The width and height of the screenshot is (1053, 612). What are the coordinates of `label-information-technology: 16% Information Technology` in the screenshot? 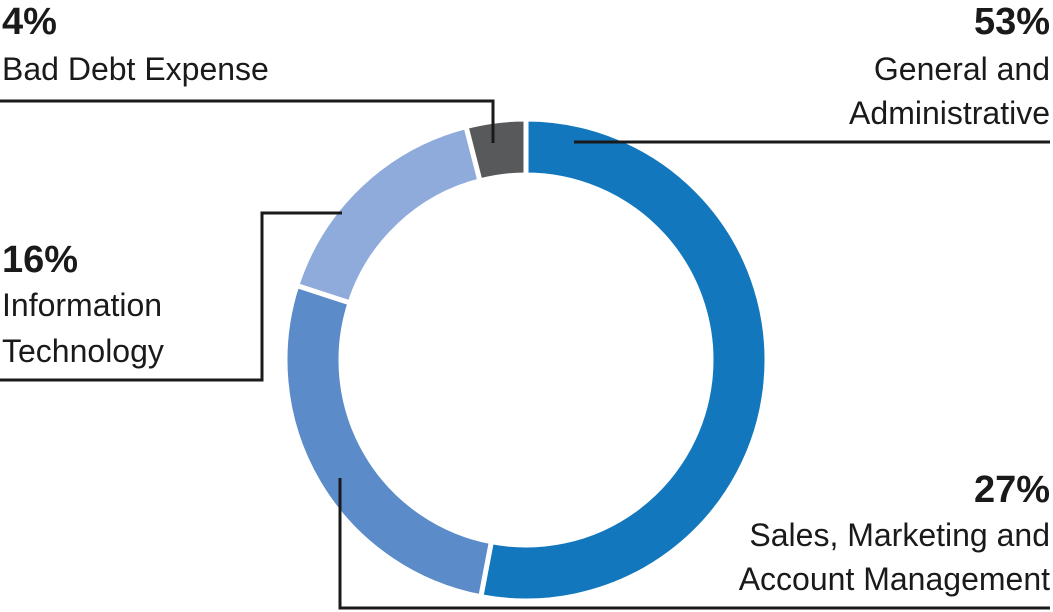 It's located at (83, 304).